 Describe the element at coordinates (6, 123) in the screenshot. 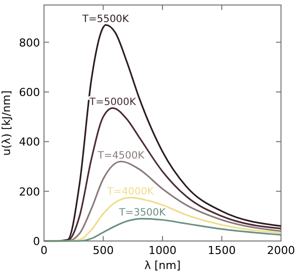

I see `y-axis-title: u(λ) [kJ/nm]` at that location.